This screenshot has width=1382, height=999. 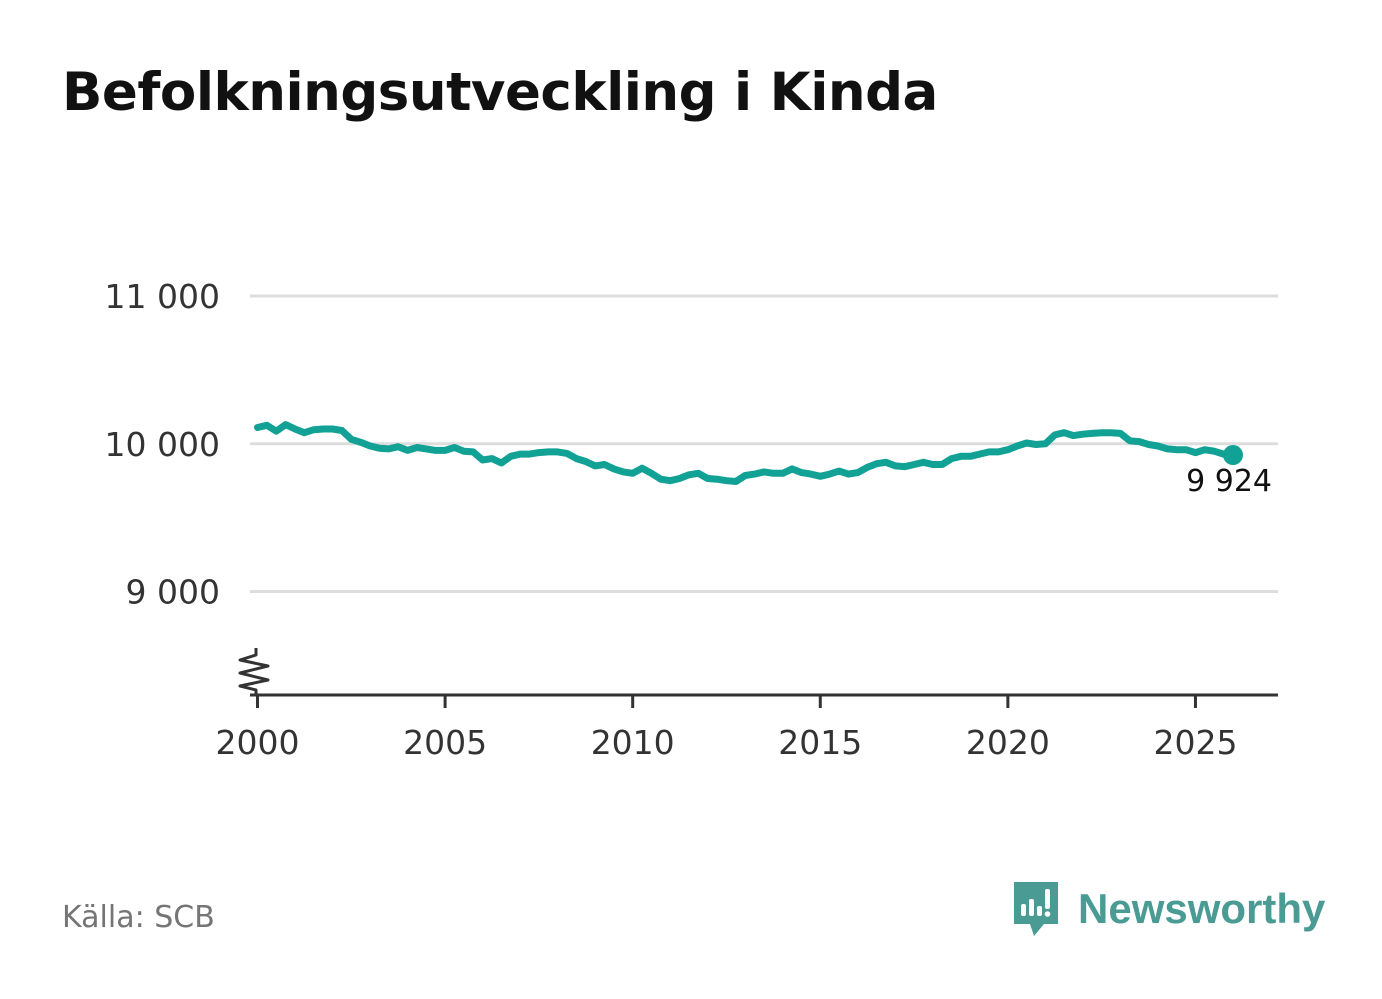 I want to click on y-tick-label: 10 000, so click(x=162, y=444).